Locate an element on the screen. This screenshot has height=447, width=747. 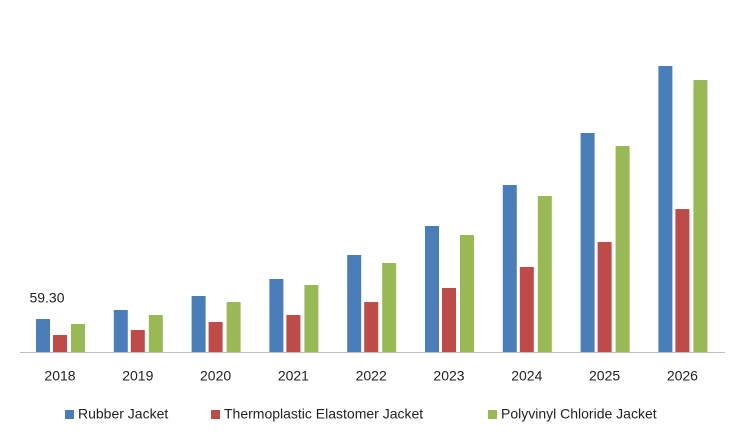
x-tick-label: 2023 is located at coordinates (448, 376).